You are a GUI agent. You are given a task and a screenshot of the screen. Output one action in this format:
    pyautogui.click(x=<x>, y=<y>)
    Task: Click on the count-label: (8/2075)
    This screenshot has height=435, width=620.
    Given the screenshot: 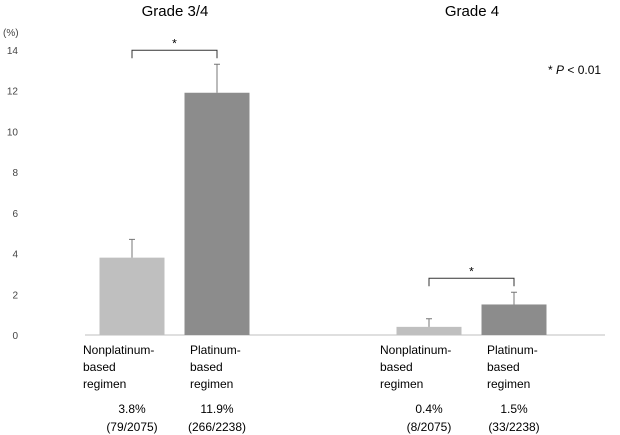 What is the action you would take?
    pyautogui.click(x=429, y=427)
    